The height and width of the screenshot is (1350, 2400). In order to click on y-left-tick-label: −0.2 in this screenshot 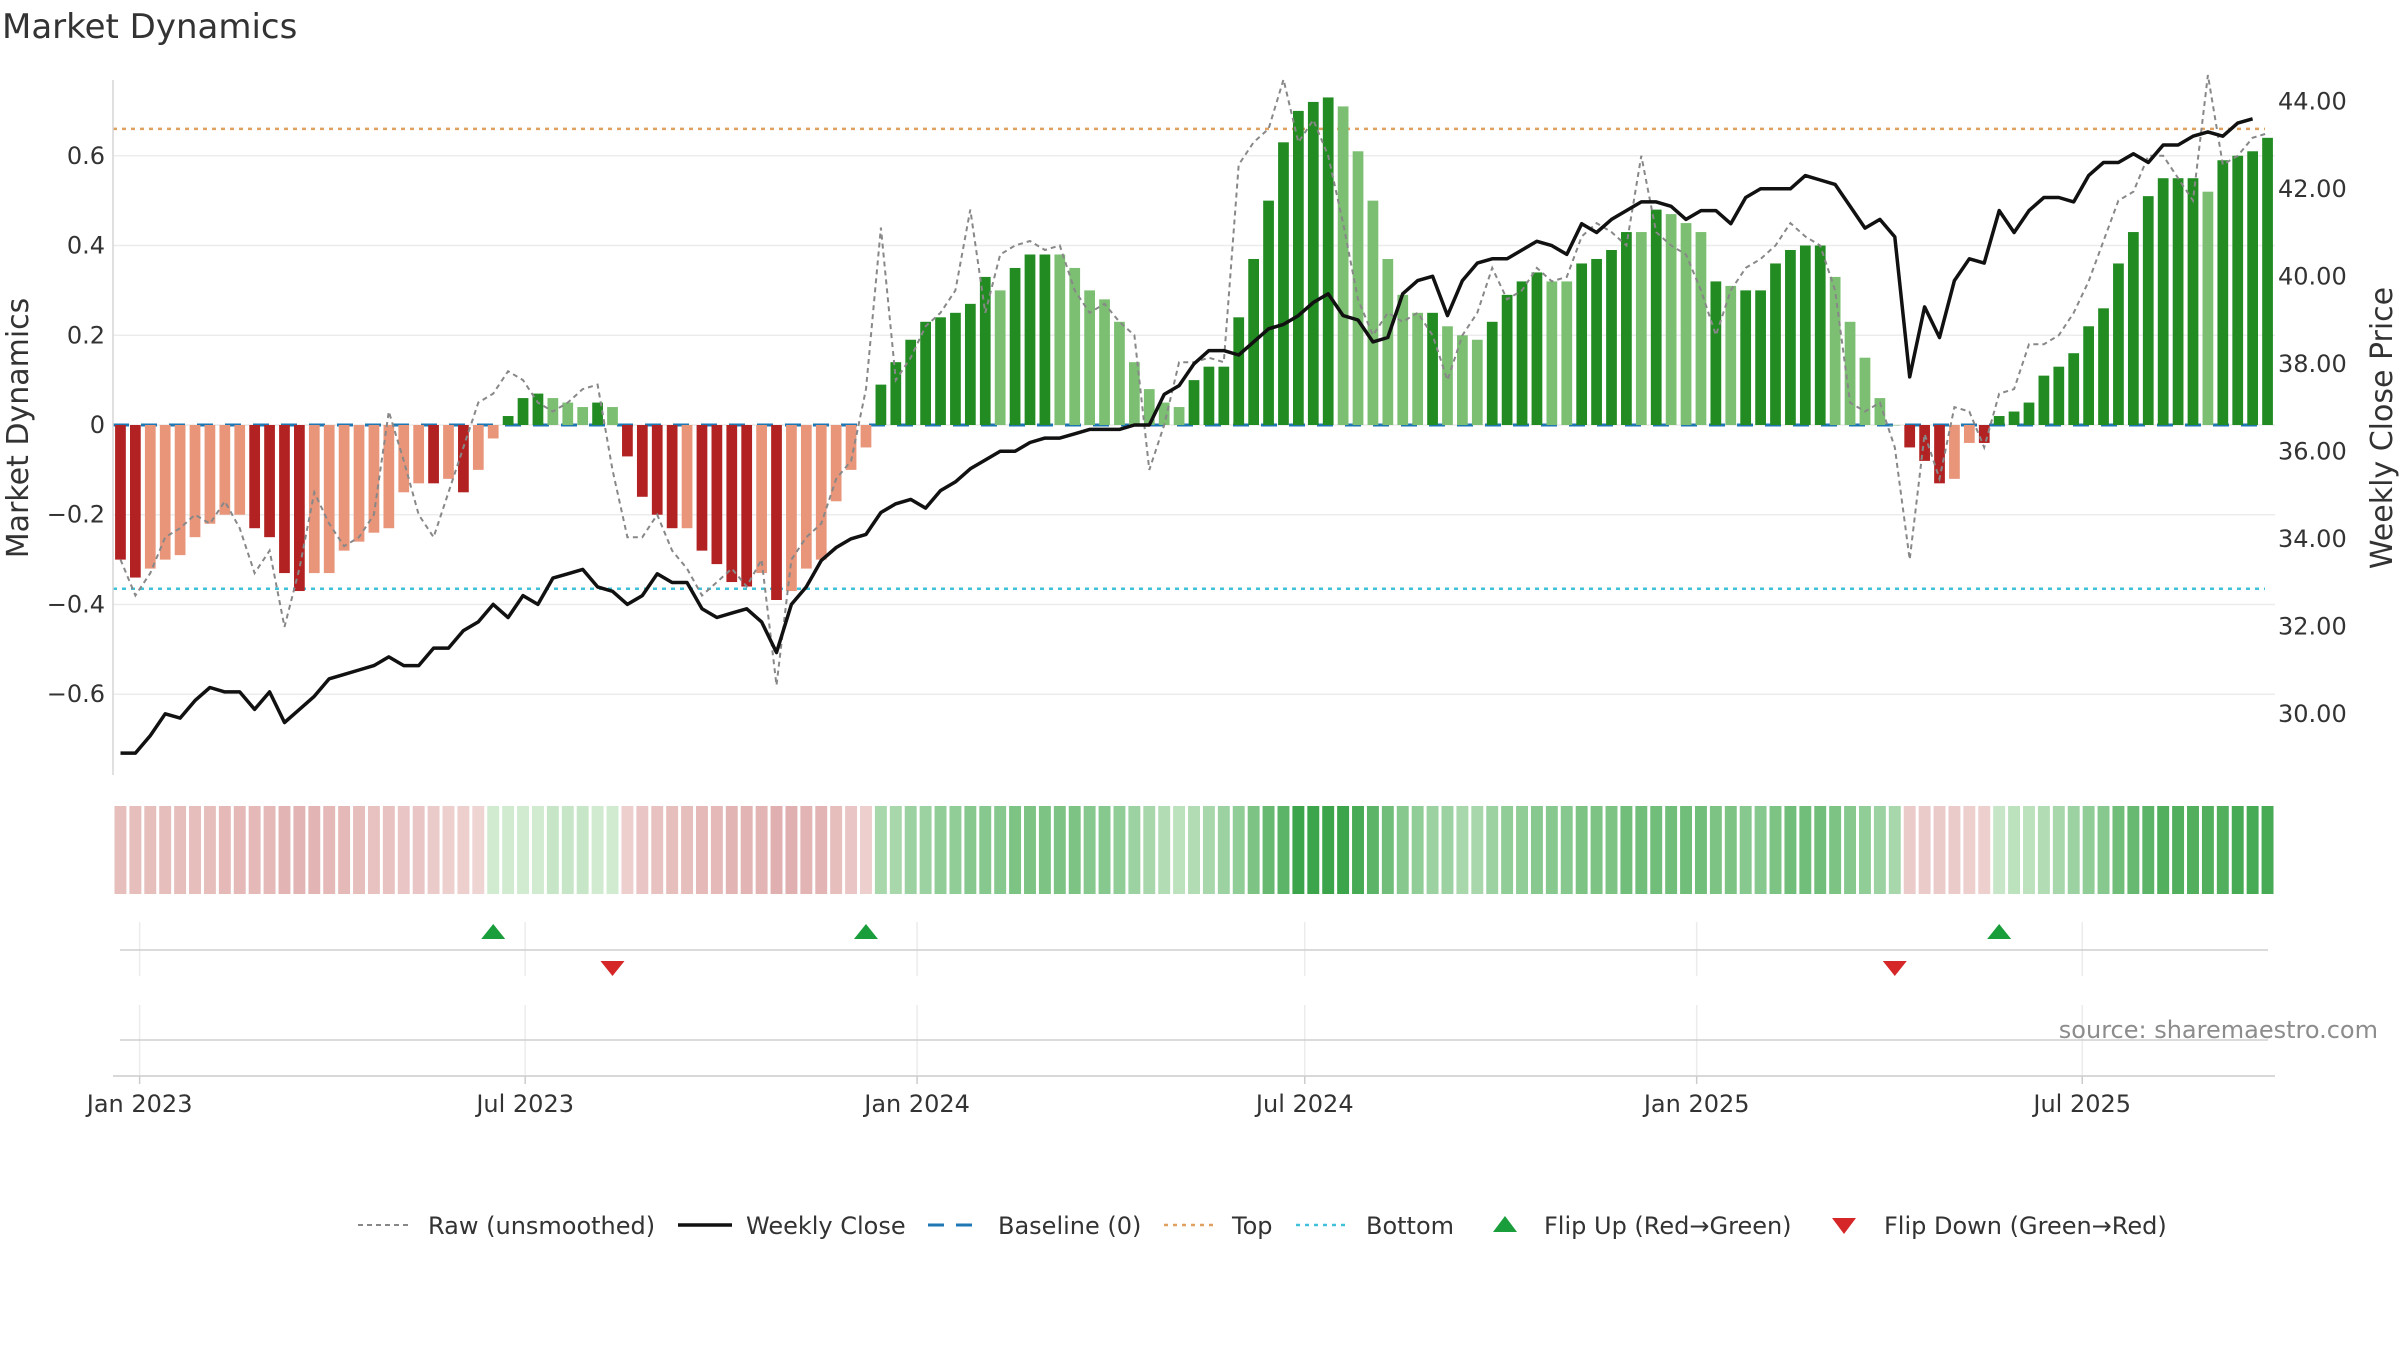, I will do `click(76, 515)`.